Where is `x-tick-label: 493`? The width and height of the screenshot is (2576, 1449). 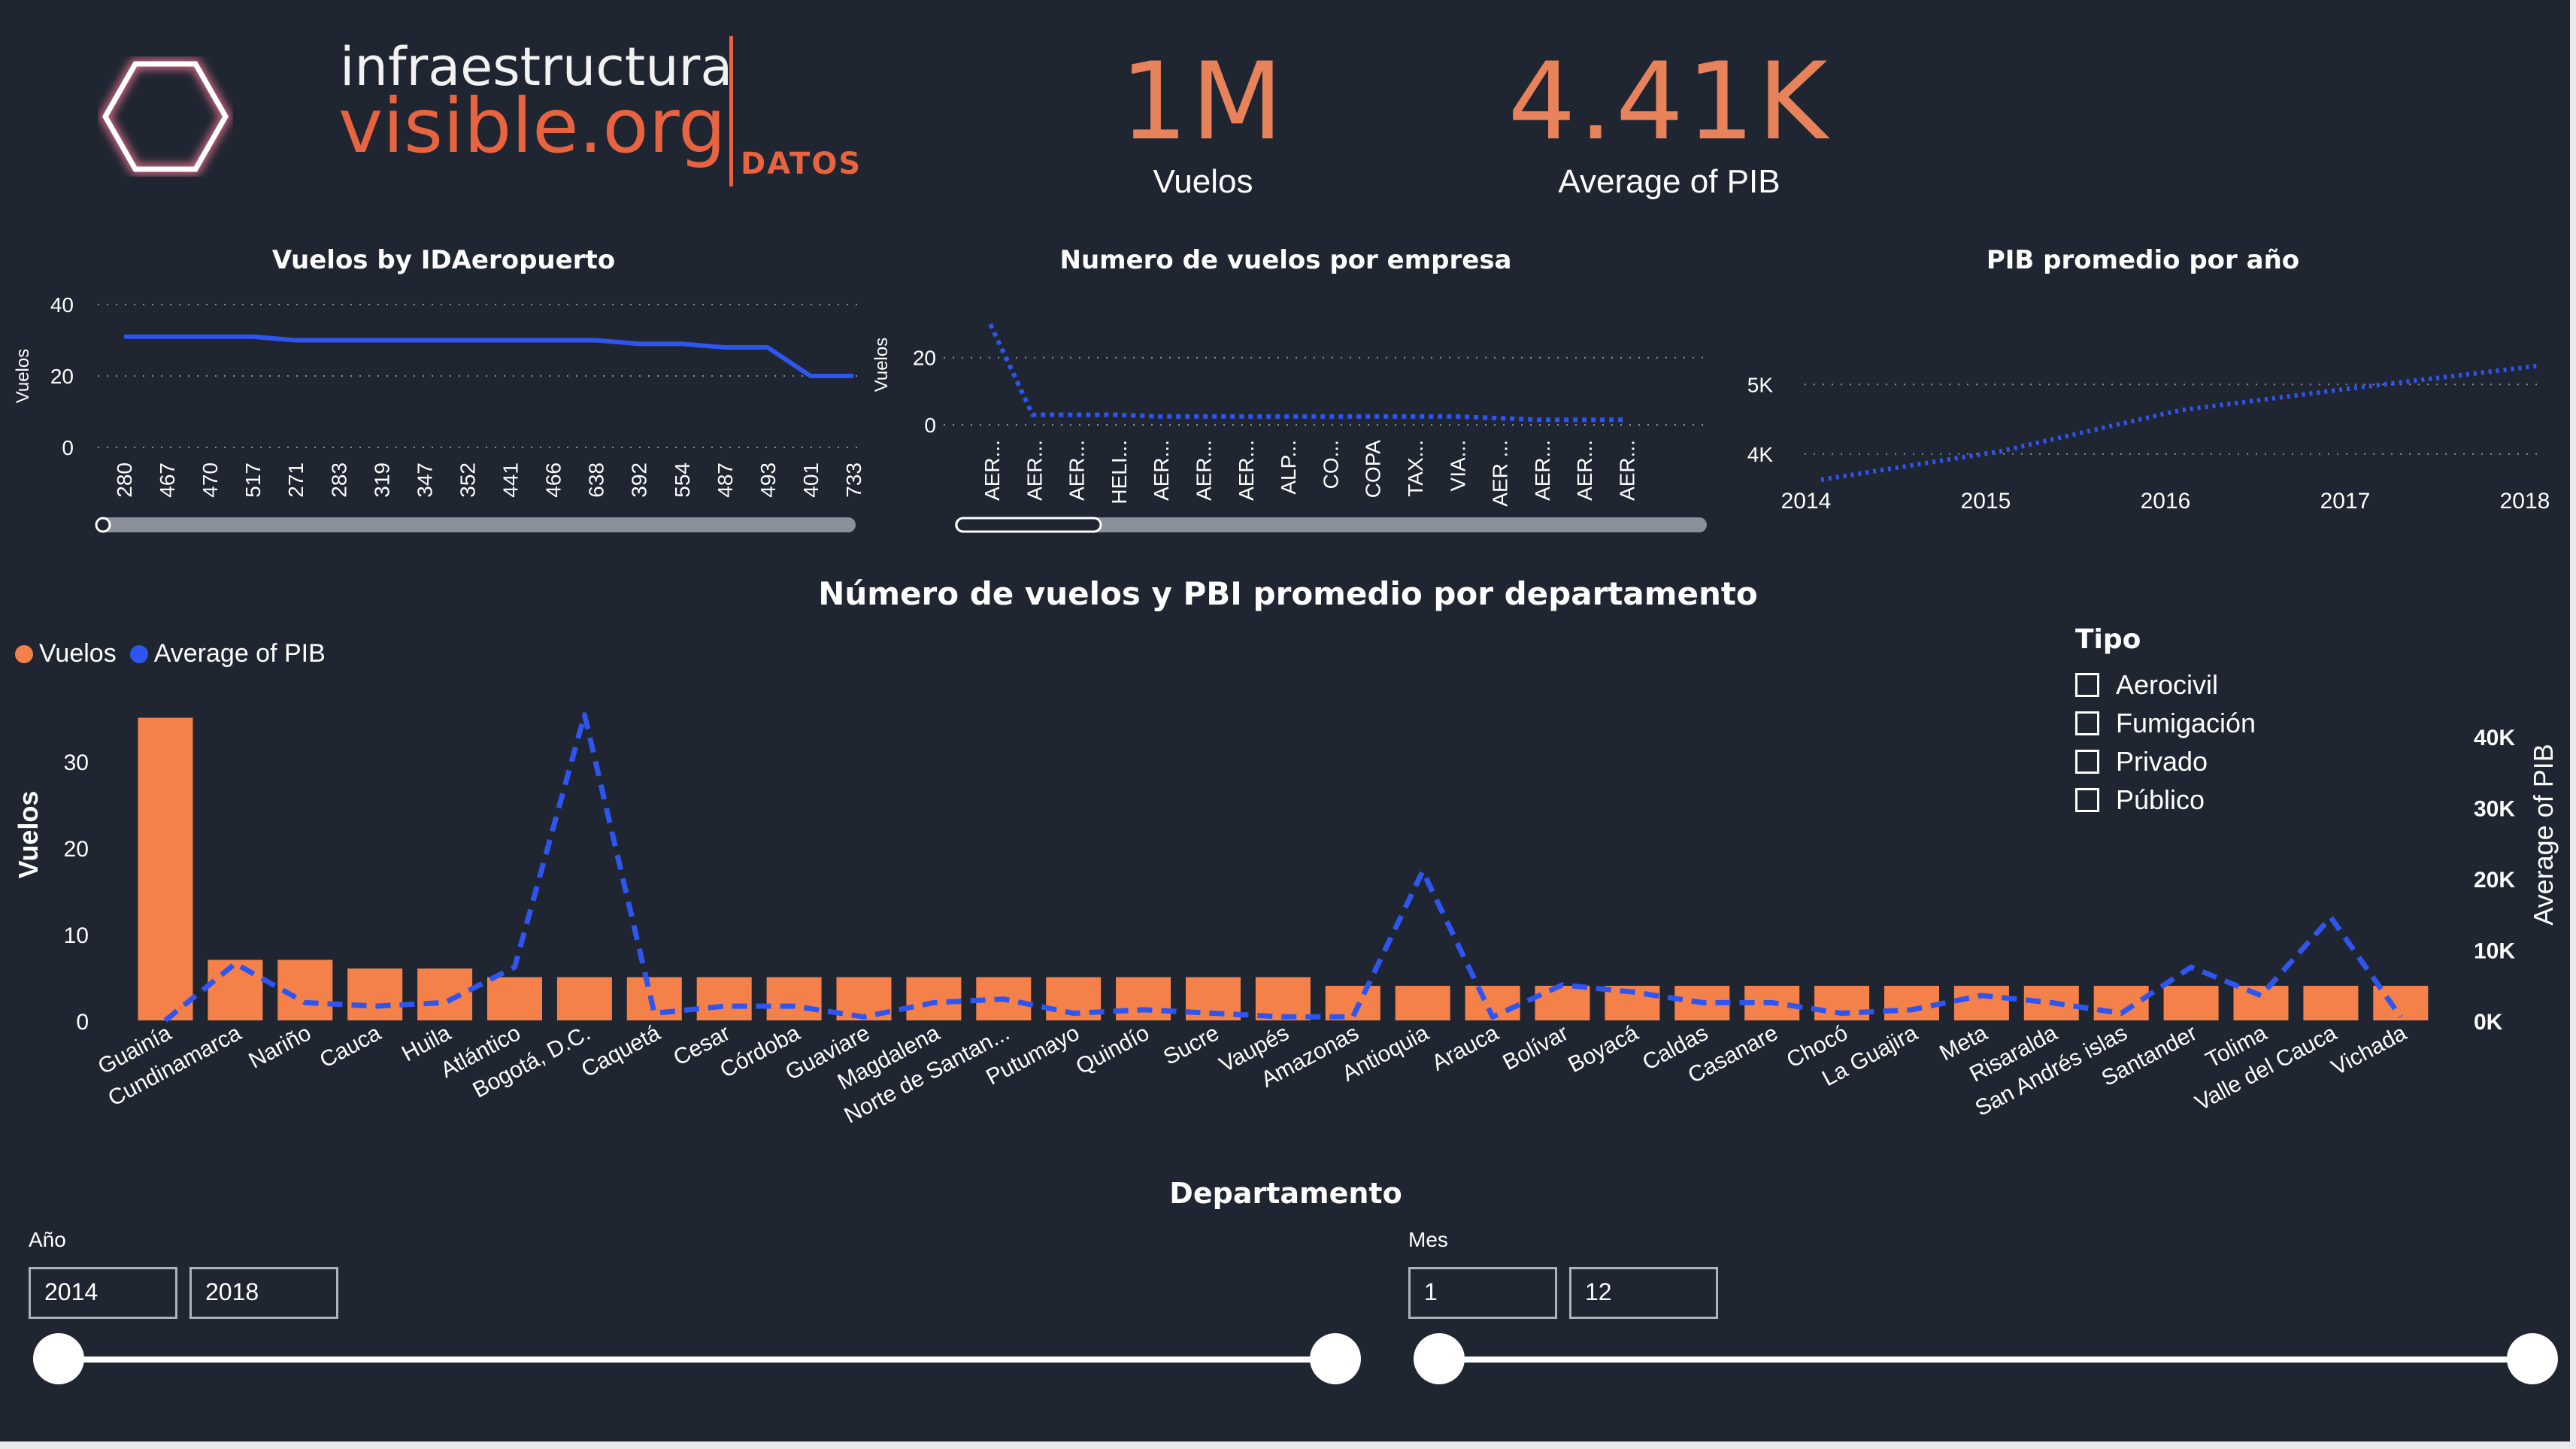
x-tick-label: 493 is located at coordinates (768, 480).